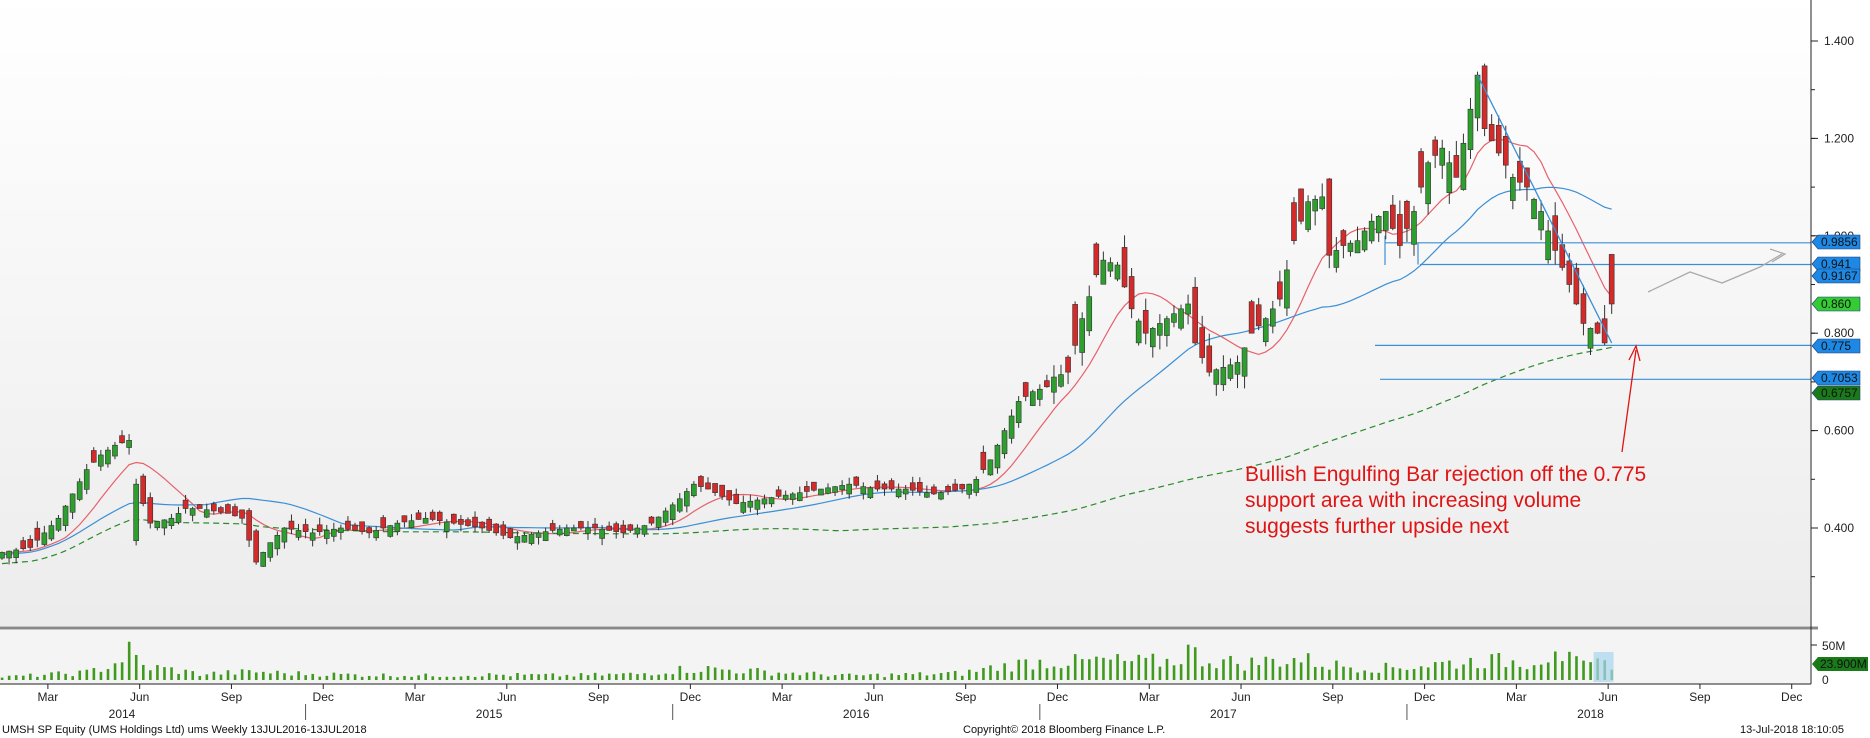  I want to click on price-tick-label: 1.400, so click(1839, 41).